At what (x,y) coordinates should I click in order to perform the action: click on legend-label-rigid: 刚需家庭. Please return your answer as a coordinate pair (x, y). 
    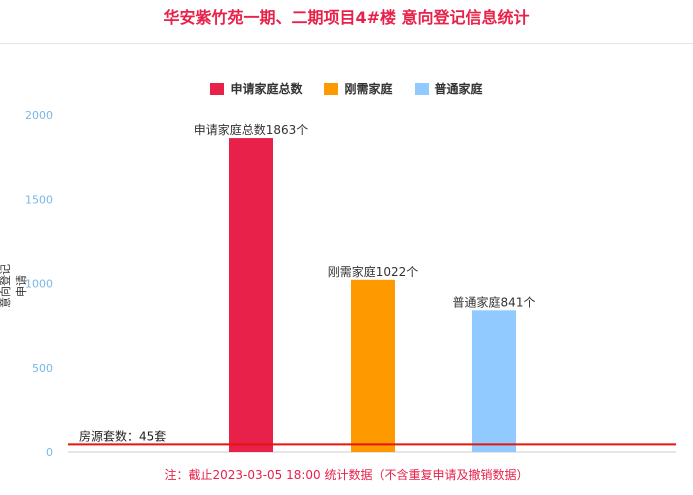
    Looking at the image, I should click on (368, 89).